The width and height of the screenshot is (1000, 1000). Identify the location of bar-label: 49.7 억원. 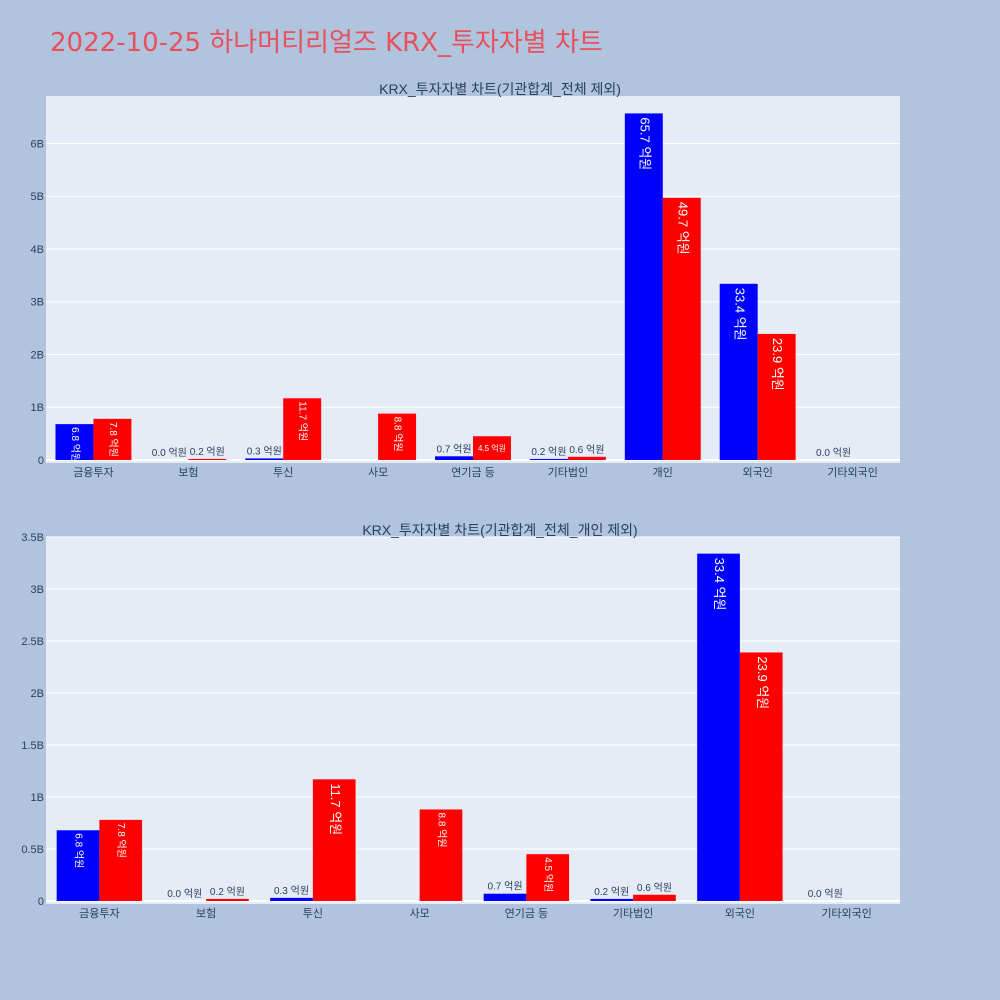
(682, 228).